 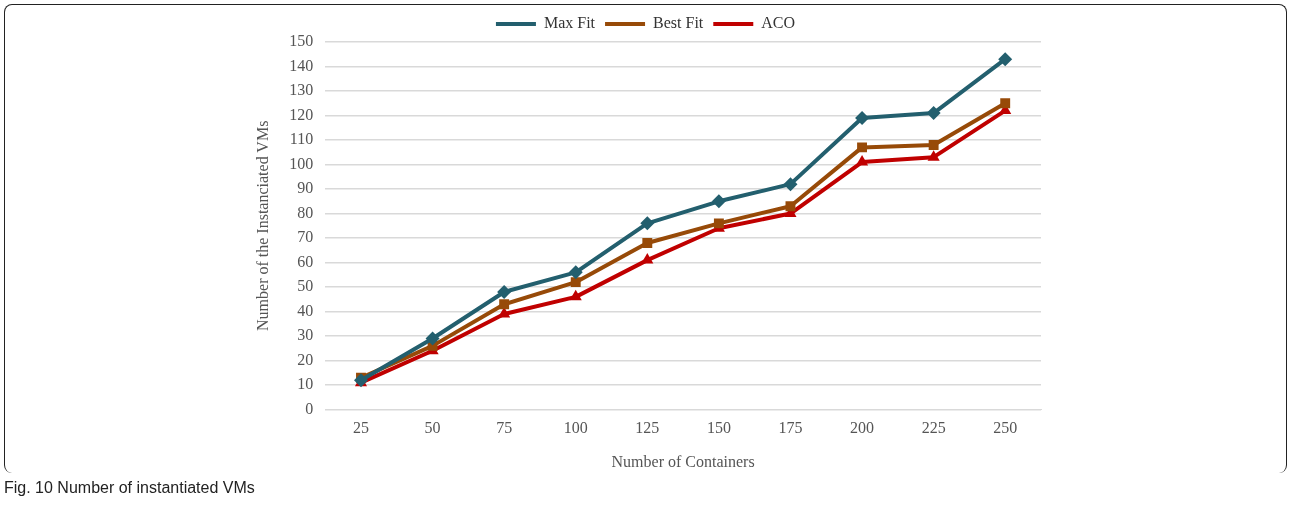 What do you see at coordinates (301, 139) in the screenshot?
I see `y-tick-label: 110` at bounding box center [301, 139].